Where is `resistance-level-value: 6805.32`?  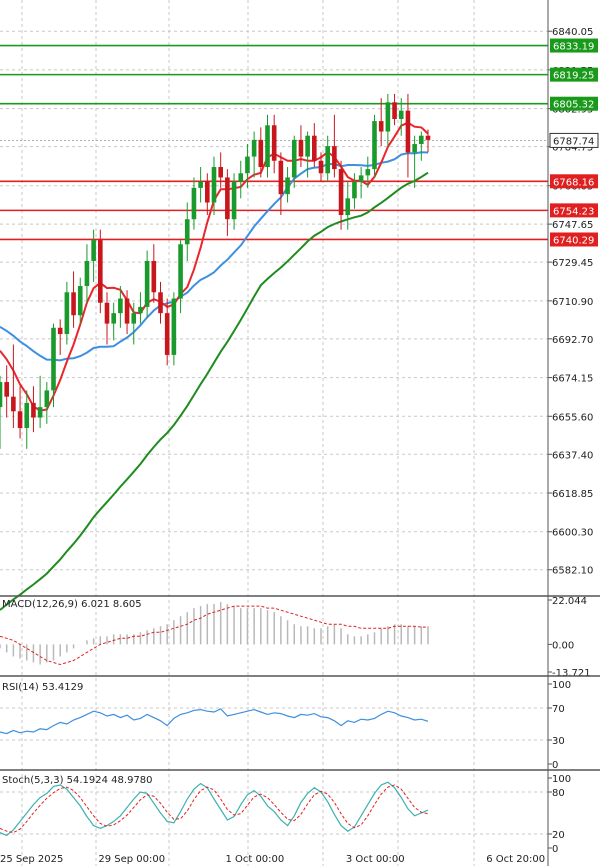
resistance-level-value: 6805.32 is located at coordinates (573, 105).